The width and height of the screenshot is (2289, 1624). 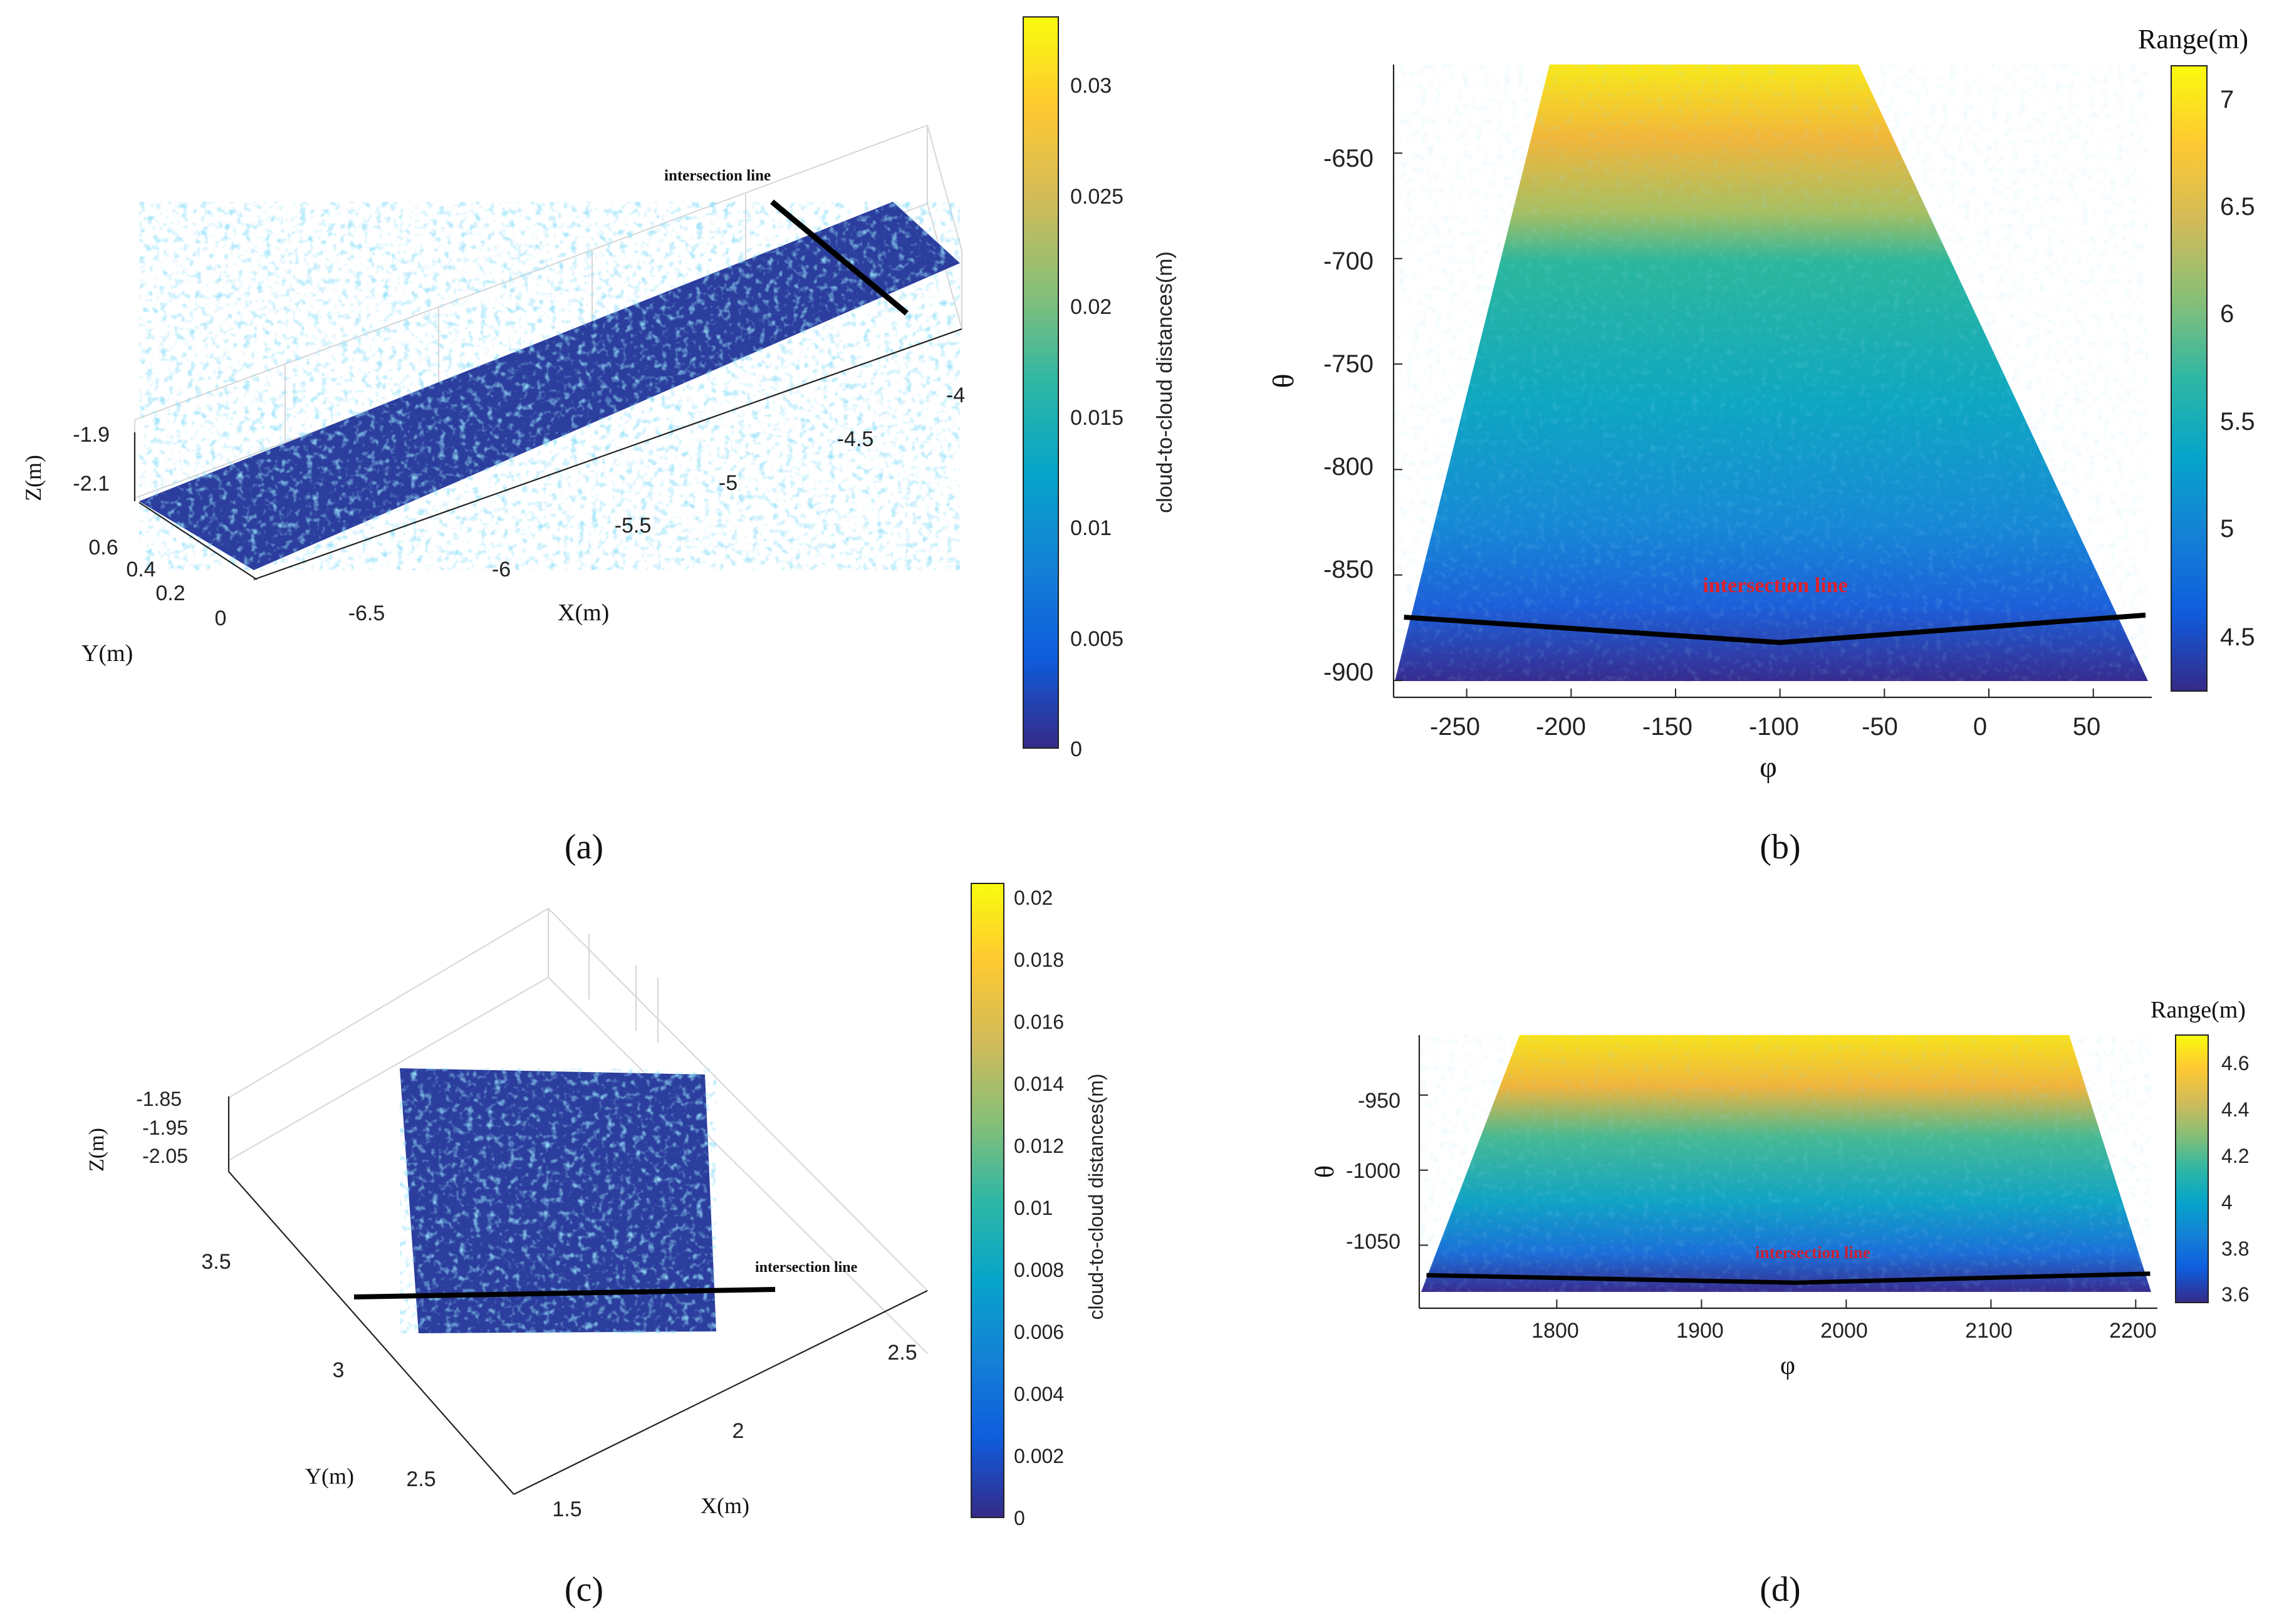 I want to click on y-tick: -800, so click(x=1348, y=467).